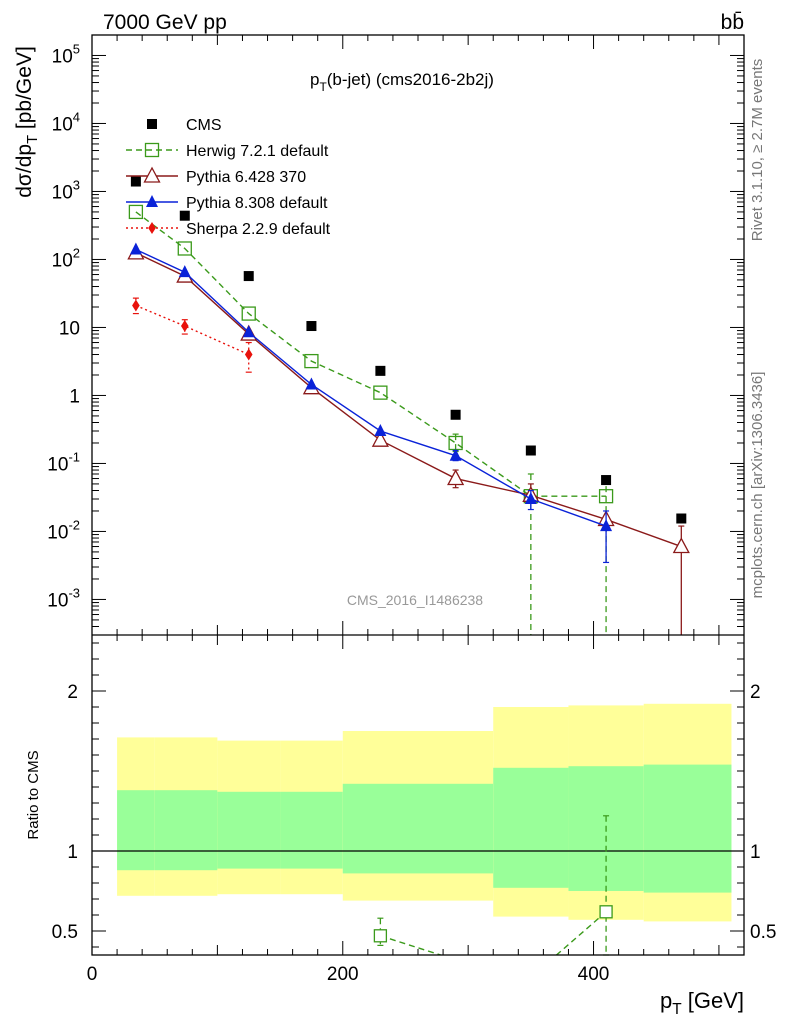  Describe the element at coordinates (755, 852) in the screenshot. I see `ratio-tick-label-right: 1` at that location.